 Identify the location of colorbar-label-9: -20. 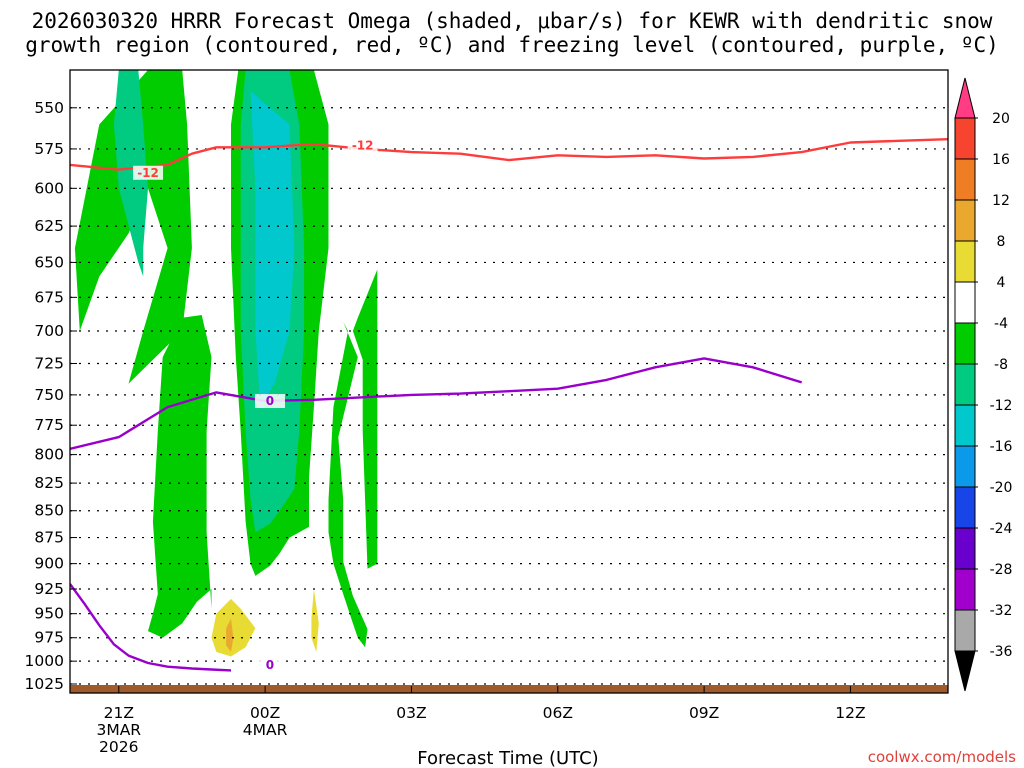
(1001, 488).